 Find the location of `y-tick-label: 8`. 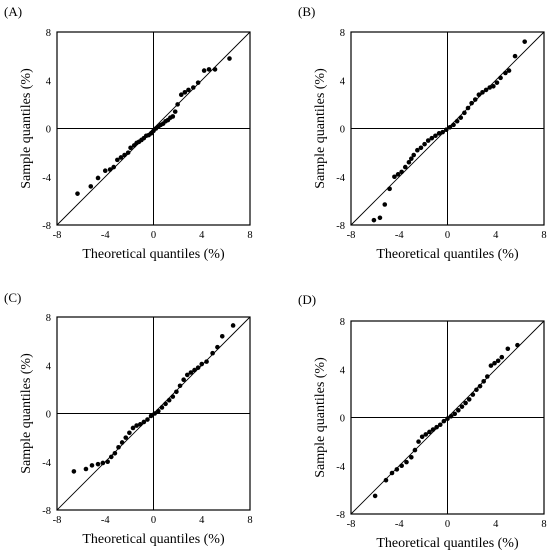

y-tick-label: 8 is located at coordinates (48, 33).